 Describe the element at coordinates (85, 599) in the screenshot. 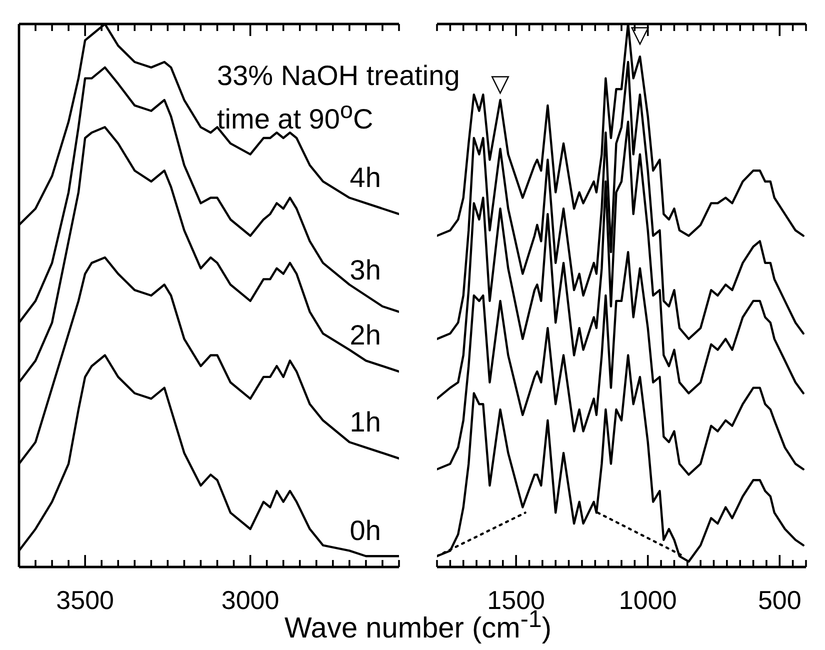

I see `x-tick-label: 3500` at that location.